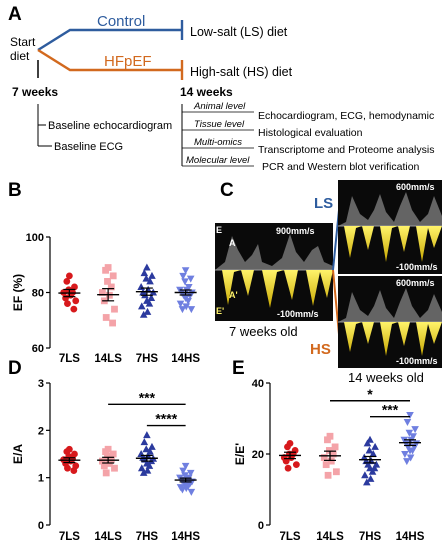 The height and width of the screenshot is (550, 447). What do you see at coordinates (15, 368) in the screenshot?
I see `panel-letter-d: D` at bounding box center [15, 368].